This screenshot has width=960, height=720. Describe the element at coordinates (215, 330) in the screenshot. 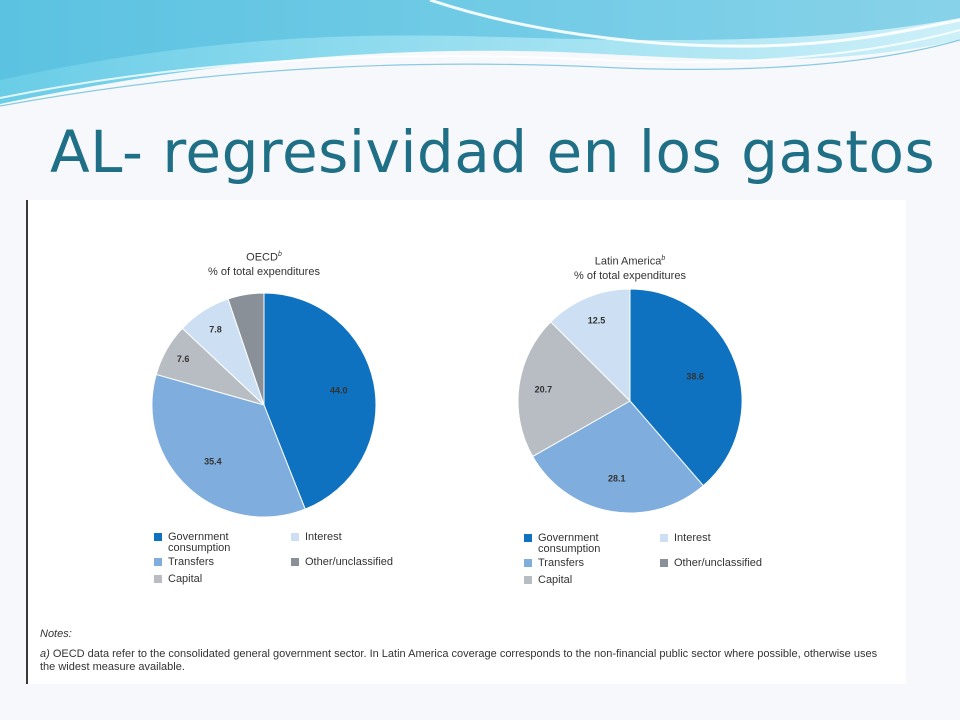

I see `pie-data-label: 7.8` at that location.